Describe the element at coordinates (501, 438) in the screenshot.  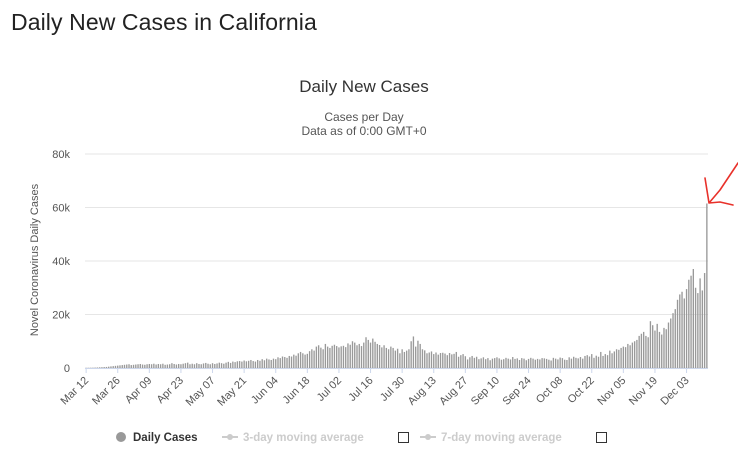
I see `legend-item-7-day-average: 7-day moving average` at that location.